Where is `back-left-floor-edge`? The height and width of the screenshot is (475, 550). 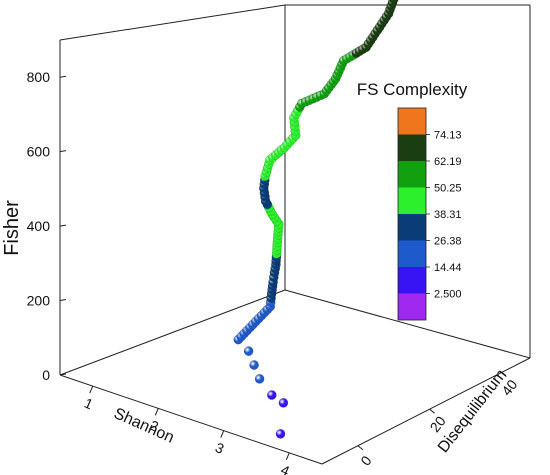
back-left-floor-edge is located at coordinates (172, 332).